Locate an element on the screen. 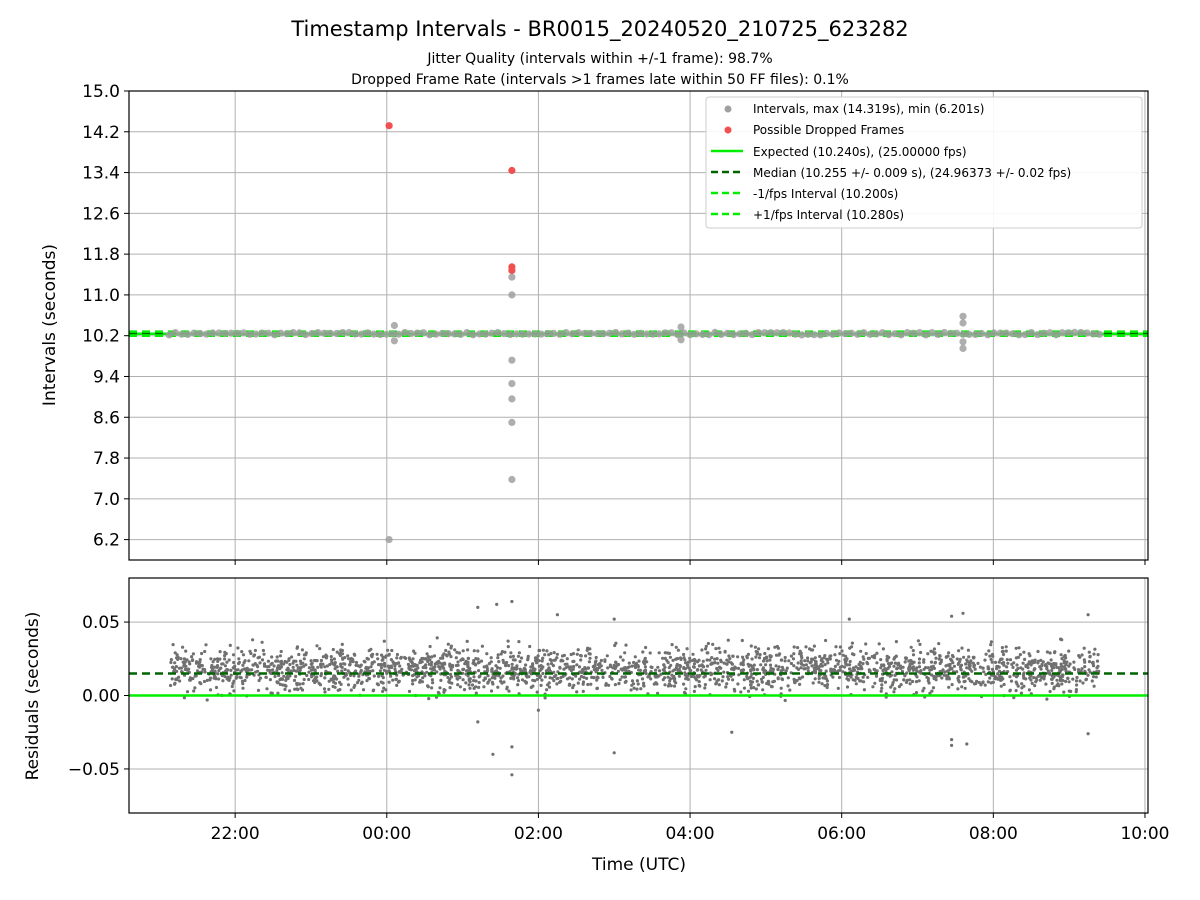  top-y-tick-label: 11.0 is located at coordinates (101, 296).